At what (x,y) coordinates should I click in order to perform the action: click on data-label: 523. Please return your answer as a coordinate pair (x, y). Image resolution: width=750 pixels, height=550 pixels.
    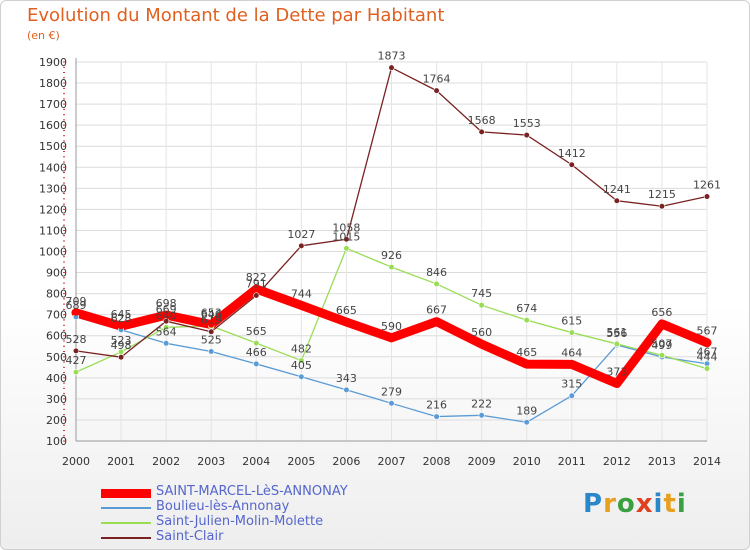
    Looking at the image, I should click on (121, 340).